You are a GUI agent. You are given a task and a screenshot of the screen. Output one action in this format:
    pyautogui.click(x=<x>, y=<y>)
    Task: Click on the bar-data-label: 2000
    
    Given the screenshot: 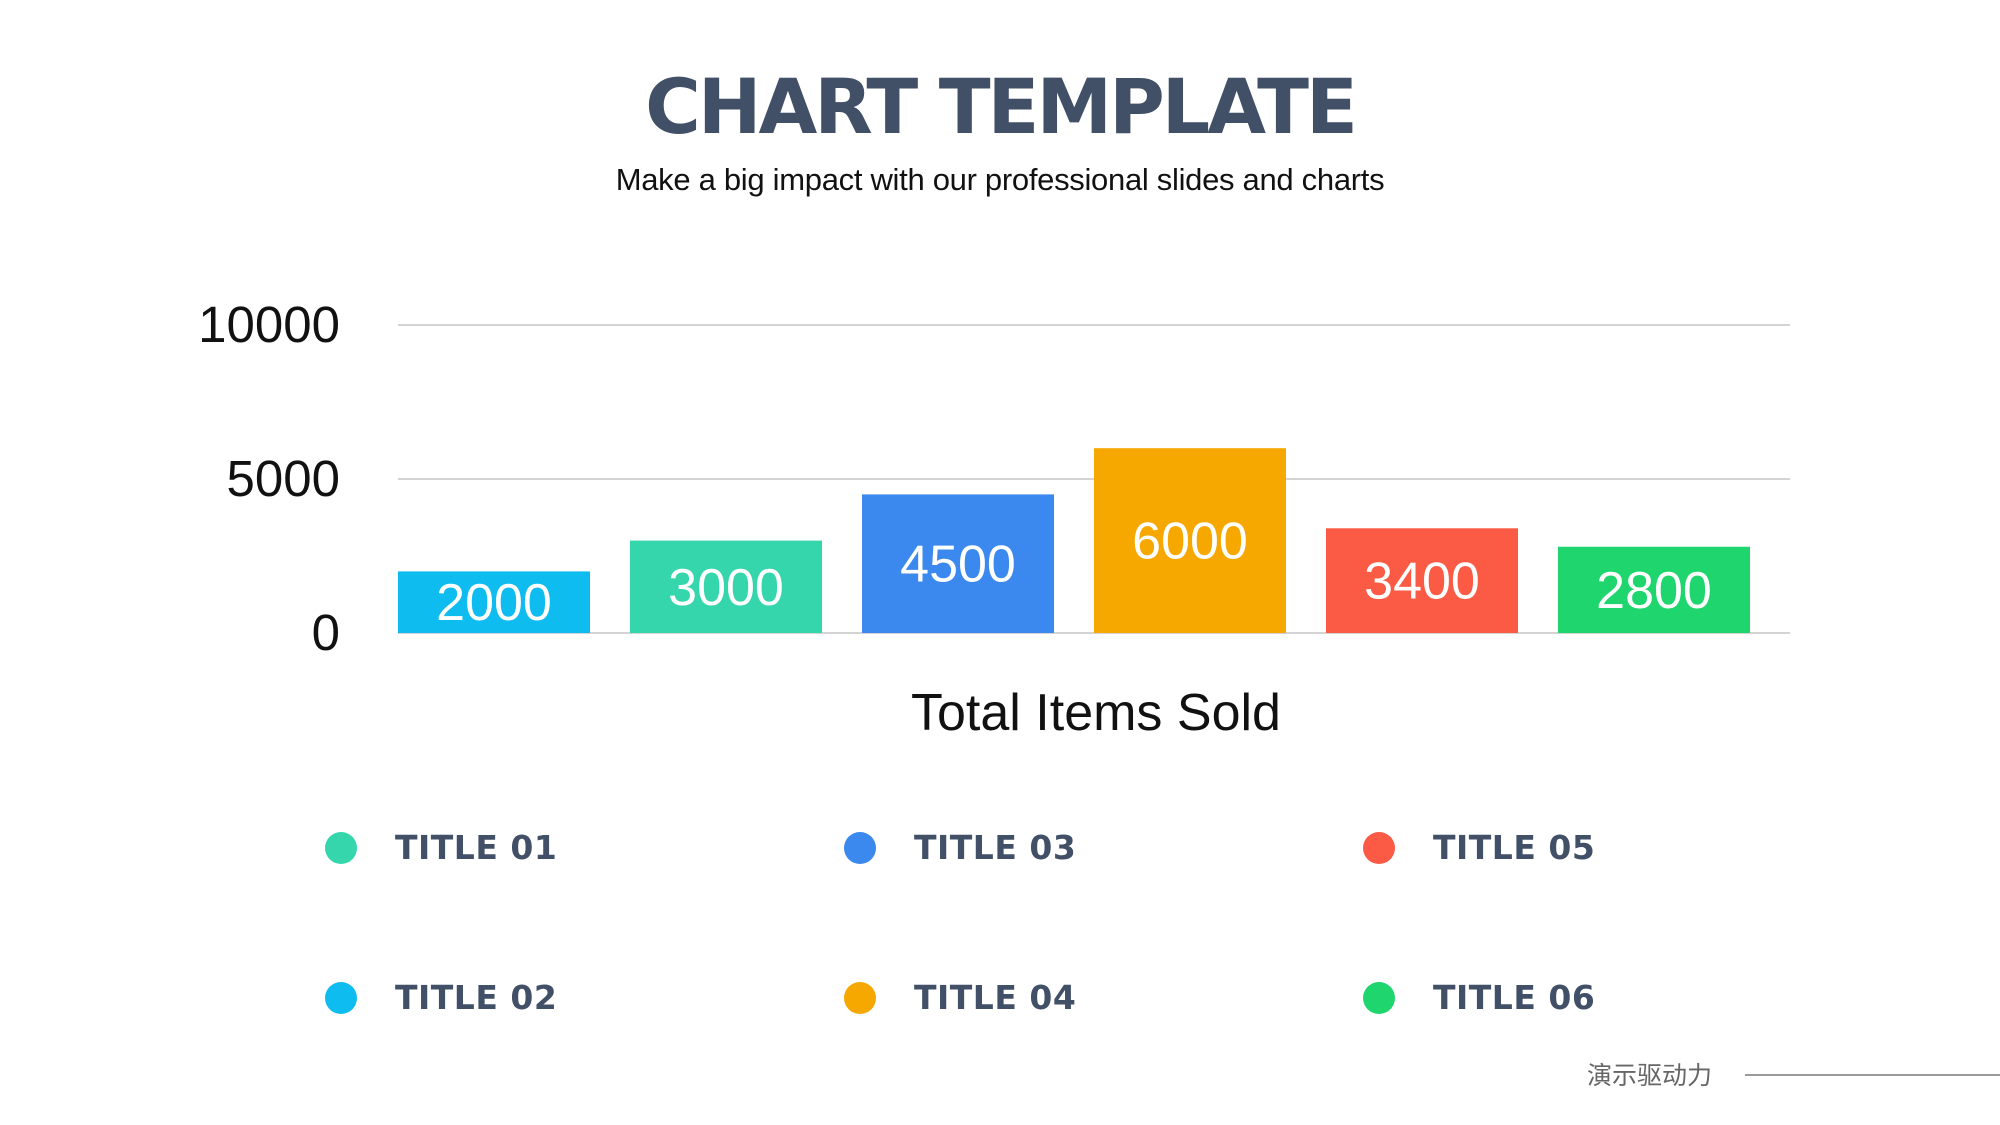 What is the action you would take?
    pyautogui.click(x=494, y=603)
    